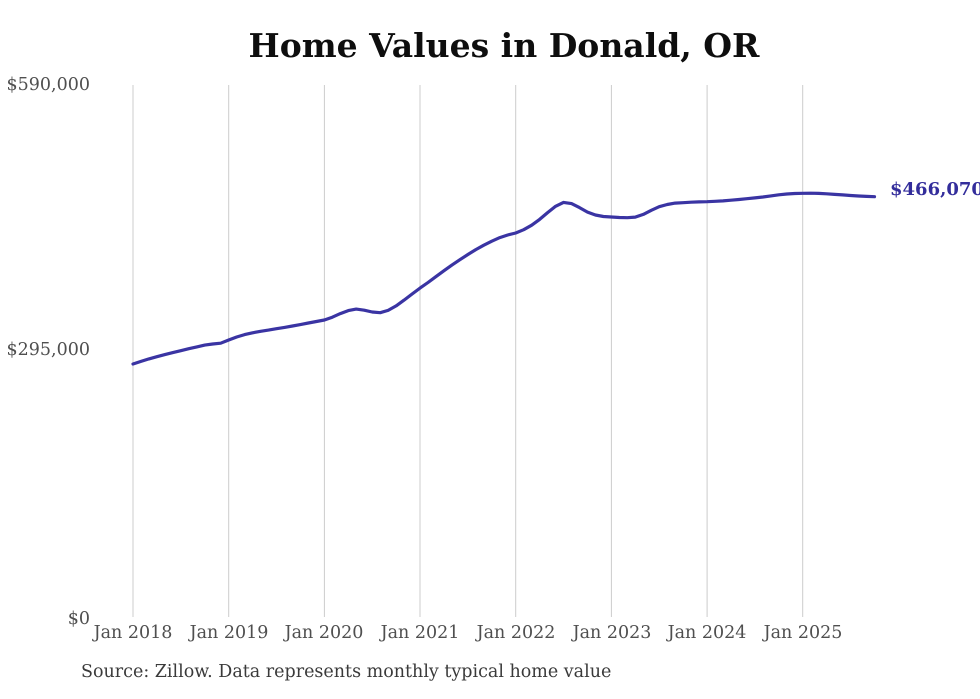 The height and width of the screenshot is (699, 980). What do you see at coordinates (420, 633) in the screenshot?
I see `x-tick-label-jan-2021: Jan 2021` at bounding box center [420, 633].